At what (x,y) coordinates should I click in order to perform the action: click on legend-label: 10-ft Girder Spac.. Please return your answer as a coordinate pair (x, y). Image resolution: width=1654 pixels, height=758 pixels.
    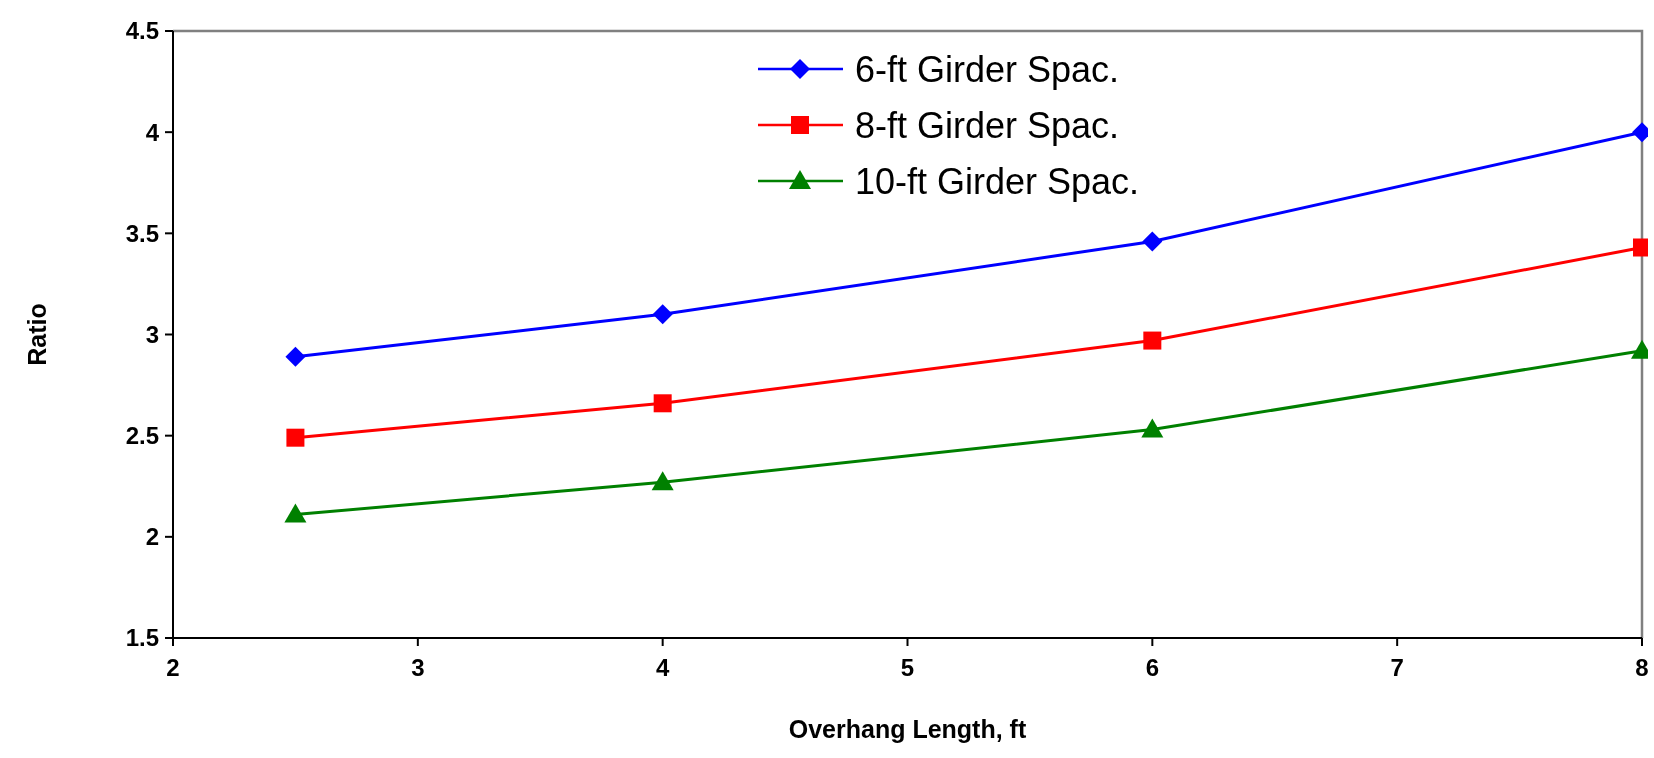
    Looking at the image, I should click on (997, 181).